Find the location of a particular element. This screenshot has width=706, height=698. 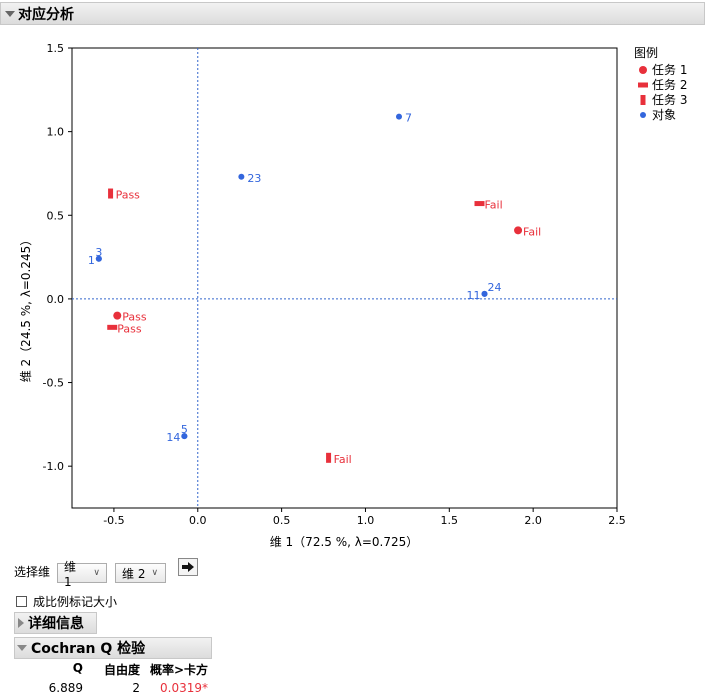

y-tick-label: 1.0 is located at coordinates (56, 132).